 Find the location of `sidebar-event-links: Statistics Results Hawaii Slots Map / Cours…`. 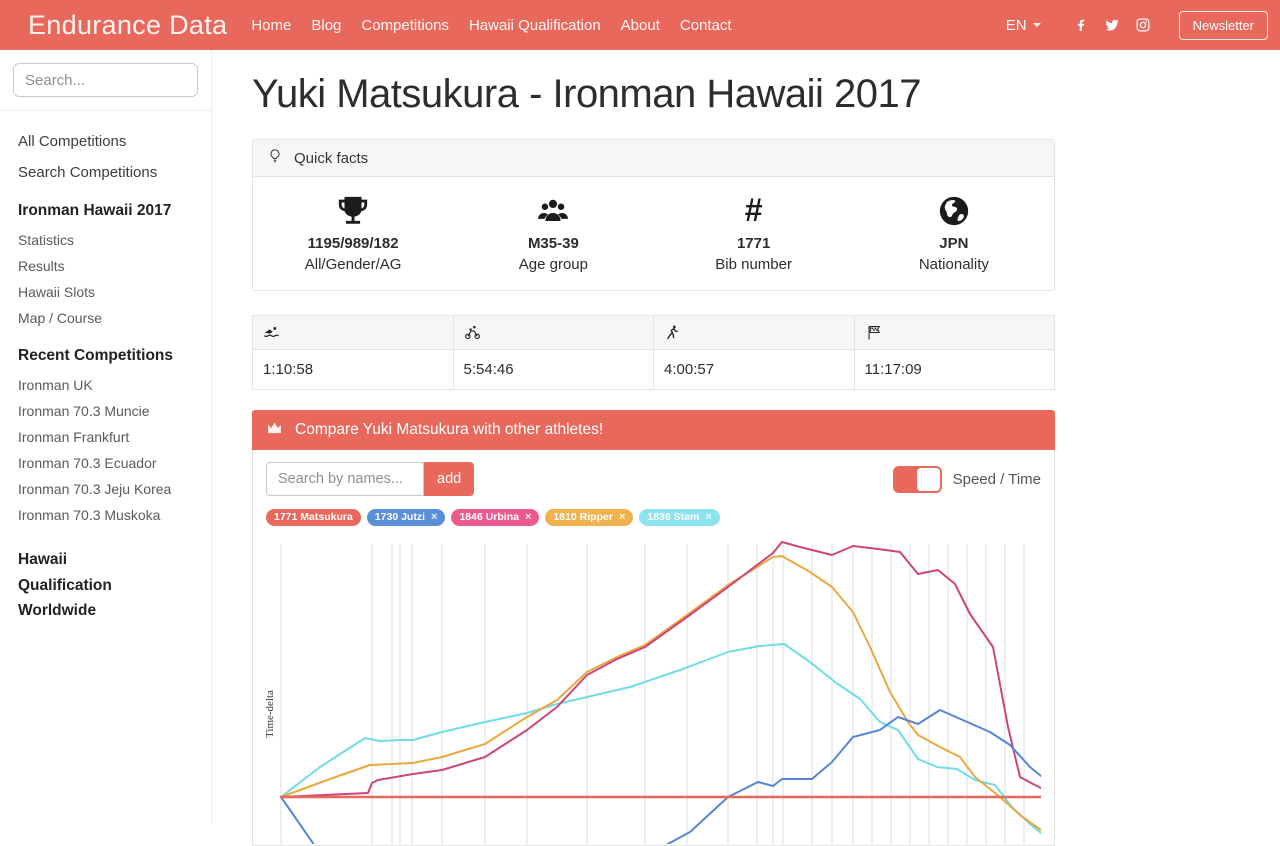

sidebar-event-links: Statistics Results Hawaii Slots Map / Cours… is located at coordinates (105, 279).